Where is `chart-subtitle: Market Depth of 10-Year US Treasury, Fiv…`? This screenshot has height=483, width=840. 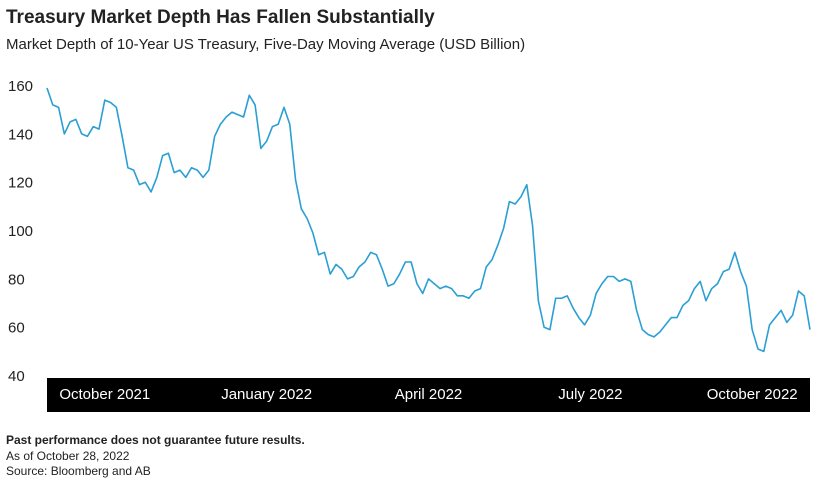
chart-subtitle: Market Depth of 10-Year US Treasury, Fiv… is located at coordinates (265, 44).